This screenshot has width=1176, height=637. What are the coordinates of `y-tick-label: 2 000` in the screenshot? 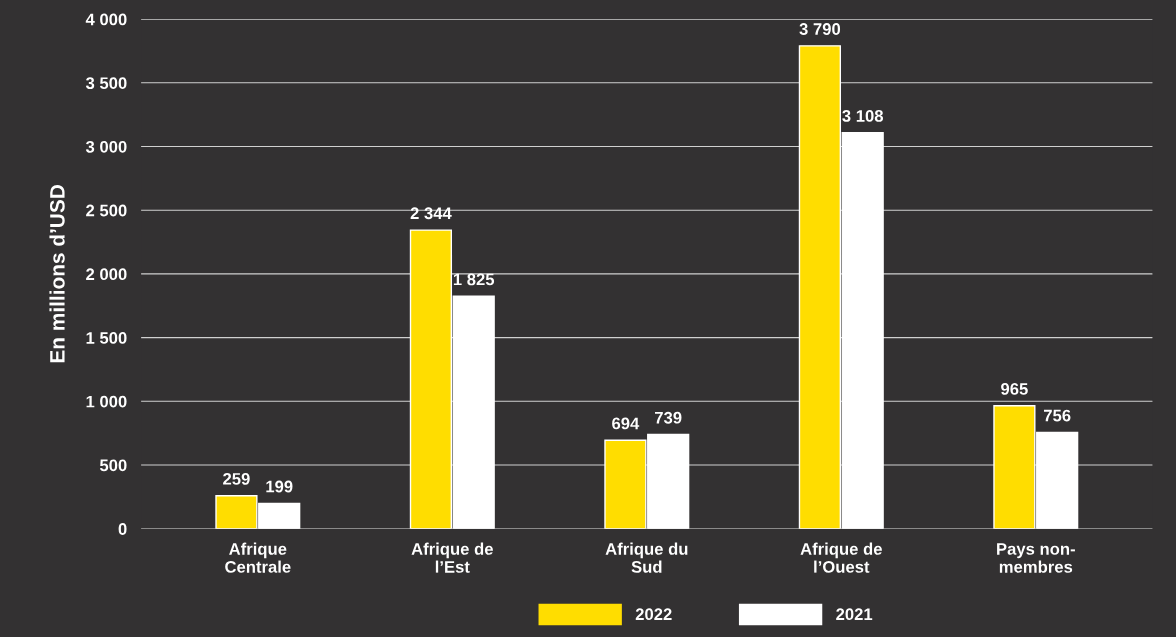 It's located at (106, 274).